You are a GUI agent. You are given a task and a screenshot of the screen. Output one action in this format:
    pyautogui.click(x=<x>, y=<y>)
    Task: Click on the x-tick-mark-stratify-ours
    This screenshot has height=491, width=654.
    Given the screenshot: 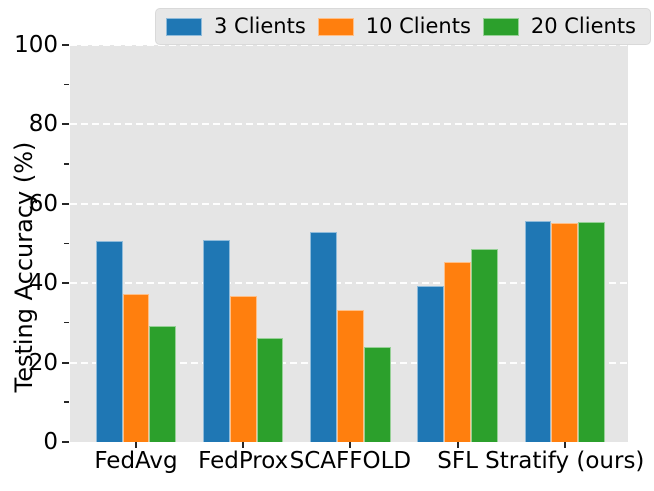 What is the action you would take?
    pyautogui.click(x=564, y=445)
    